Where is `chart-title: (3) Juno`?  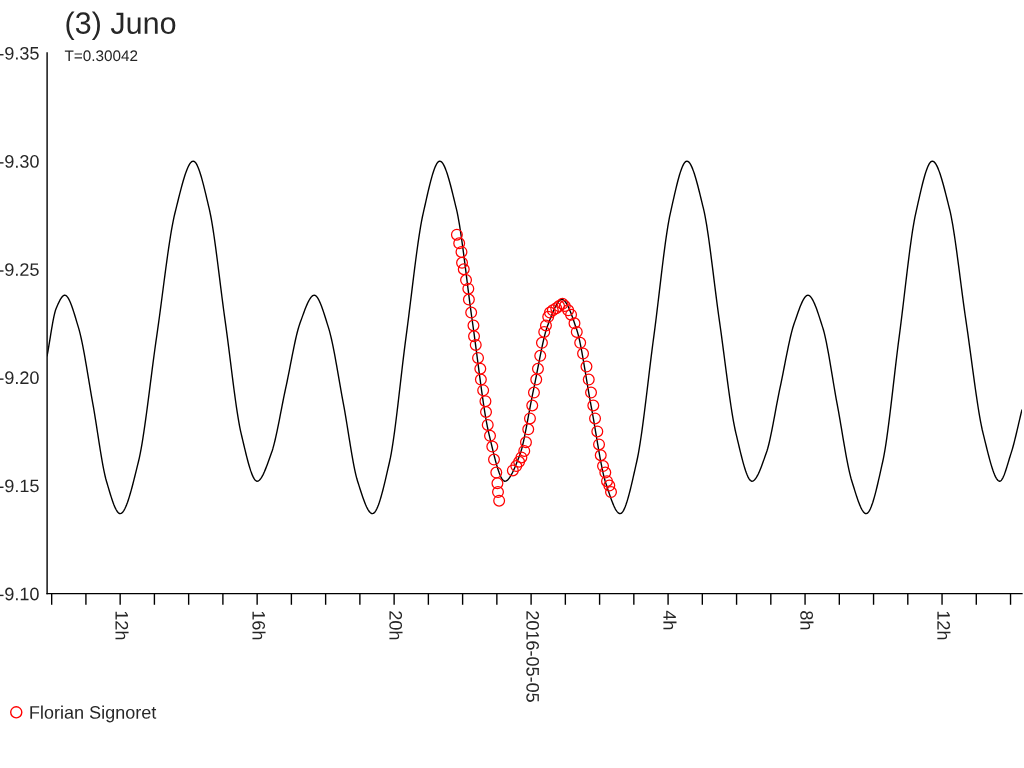
chart-title: (3) Juno is located at coordinates (121, 25).